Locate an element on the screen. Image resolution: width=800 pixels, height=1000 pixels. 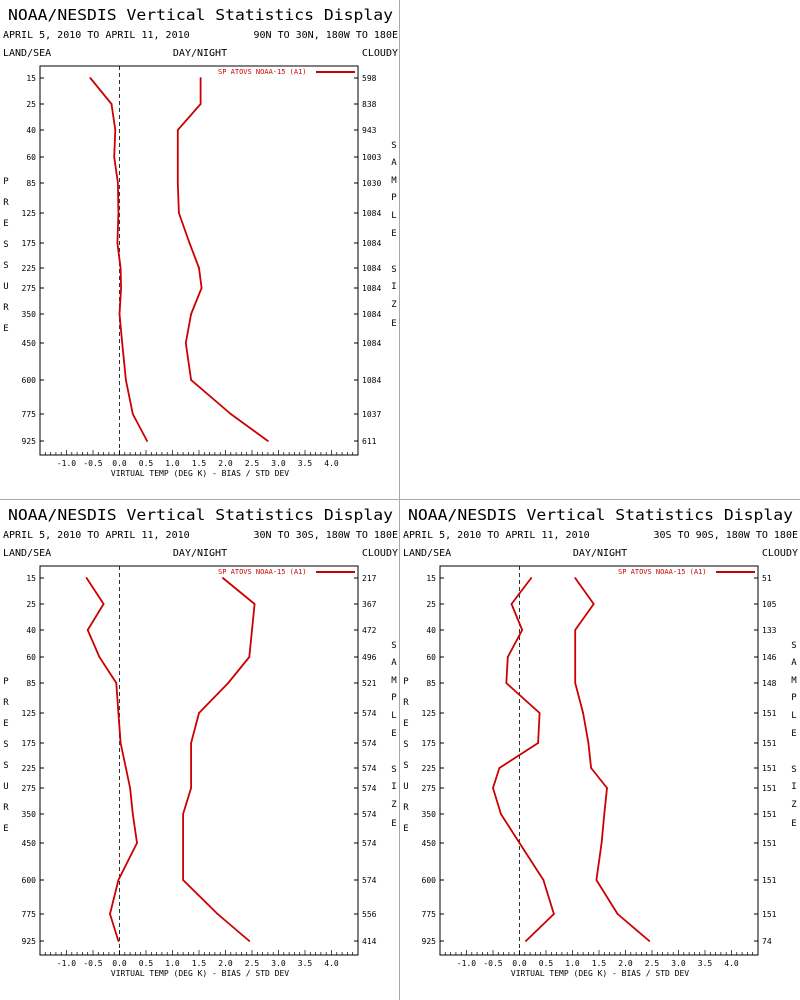
sample-axis-letter: Z is located at coordinates (394, 805).